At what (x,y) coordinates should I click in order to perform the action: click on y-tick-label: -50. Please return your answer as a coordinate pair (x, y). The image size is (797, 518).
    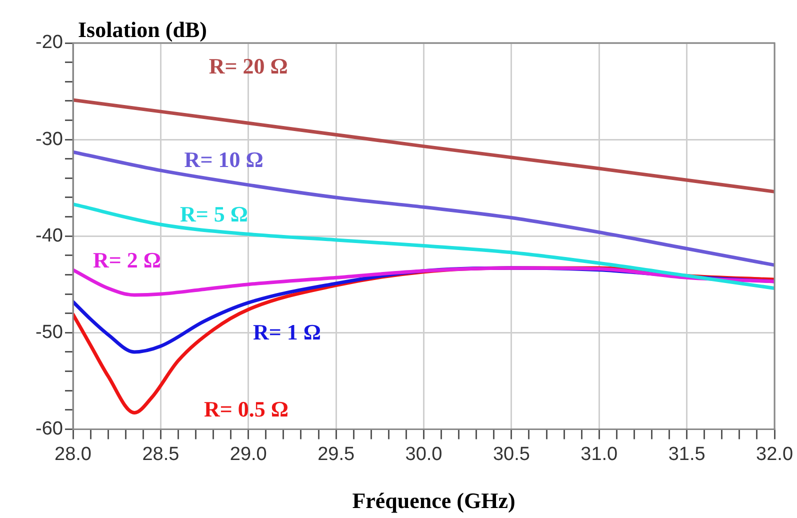
    Looking at the image, I should click on (49, 332).